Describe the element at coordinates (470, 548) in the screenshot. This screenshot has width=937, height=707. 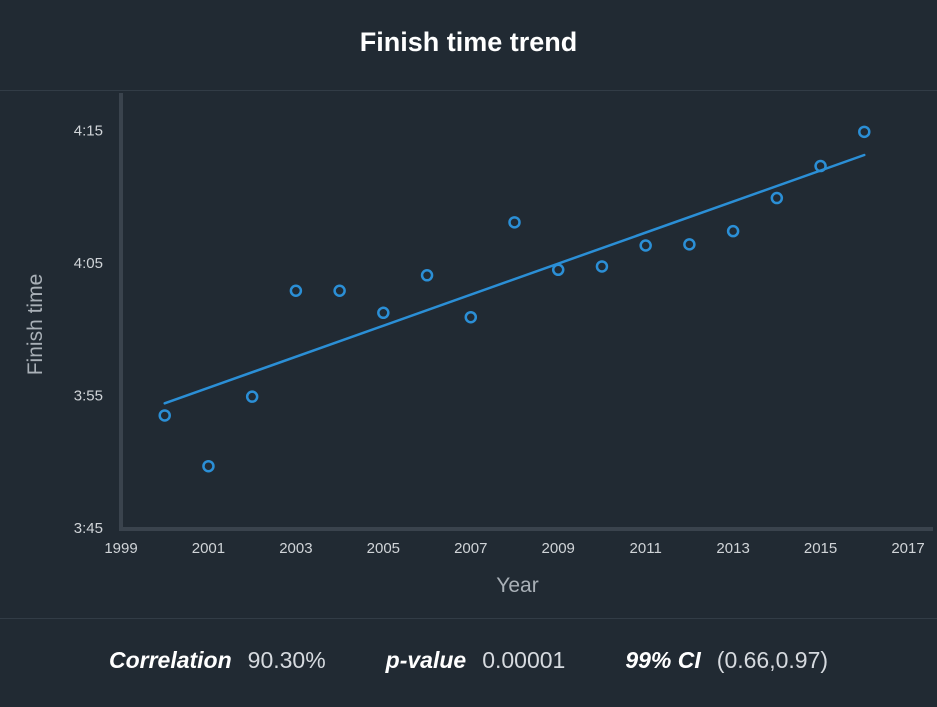
I see `x-tick-label: 2007` at that location.